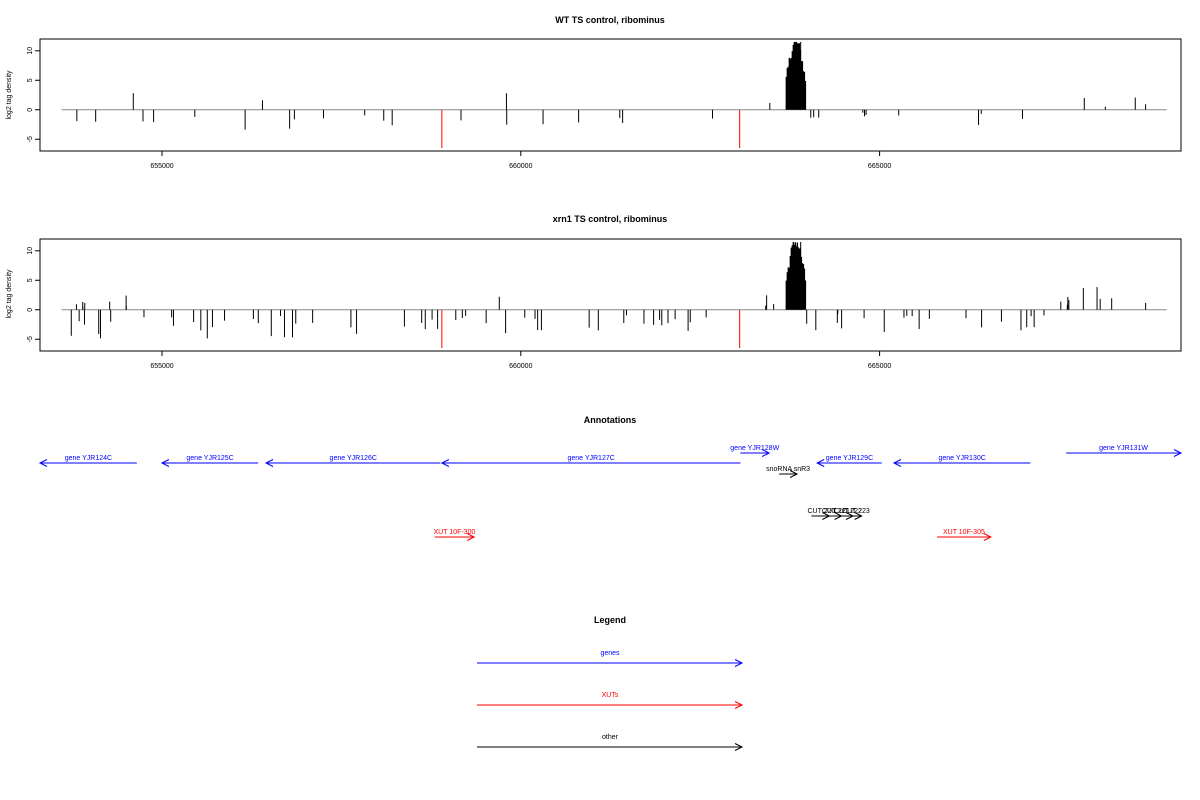  What do you see at coordinates (9, 294) in the screenshot?
I see `y-axis-label-xrn1: log2 tag density` at bounding box center [9, 294].